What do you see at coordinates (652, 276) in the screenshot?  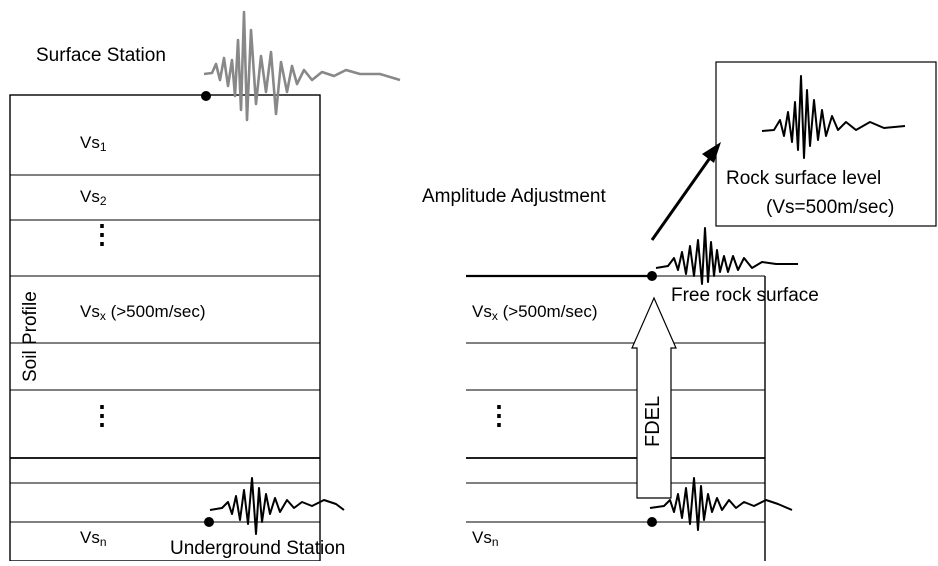 I see `free-rock-station-marker` at bounding box center [652, 276].